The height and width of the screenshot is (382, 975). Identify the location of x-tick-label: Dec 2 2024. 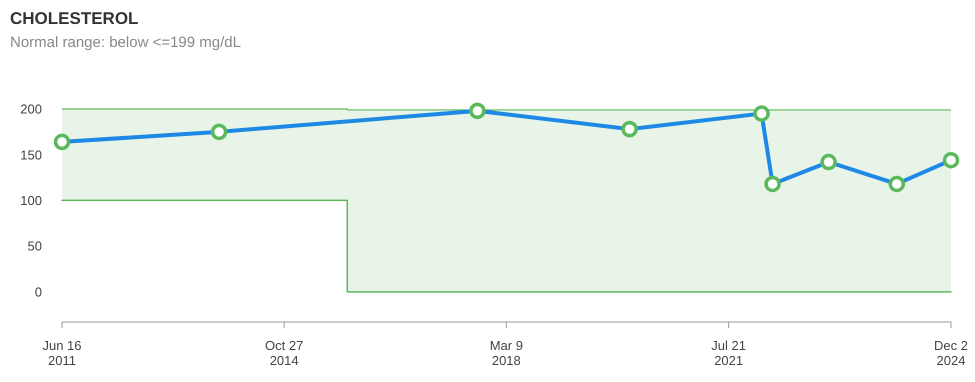
(951, 353).